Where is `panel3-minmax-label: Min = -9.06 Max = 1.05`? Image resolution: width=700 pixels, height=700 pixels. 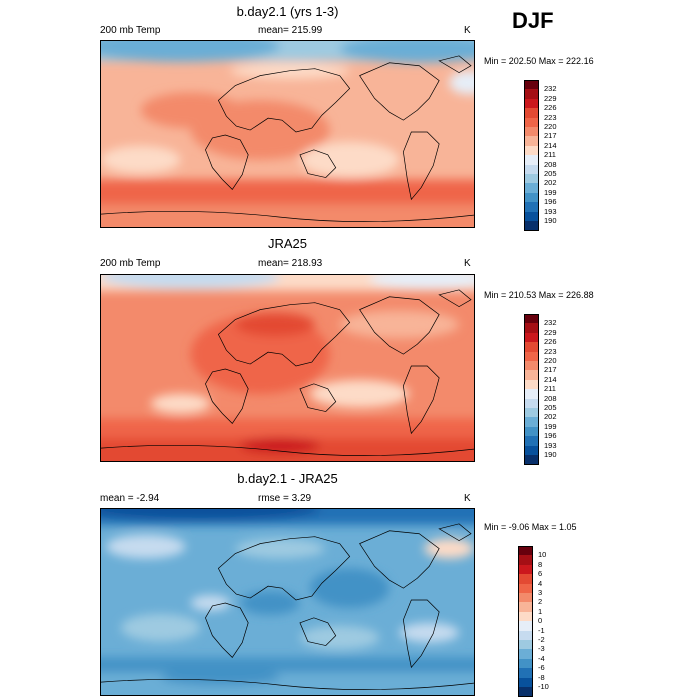 panel3-minmax-label: Min = -9.06 Max = 1.05 is located at coordinates (530, 527).